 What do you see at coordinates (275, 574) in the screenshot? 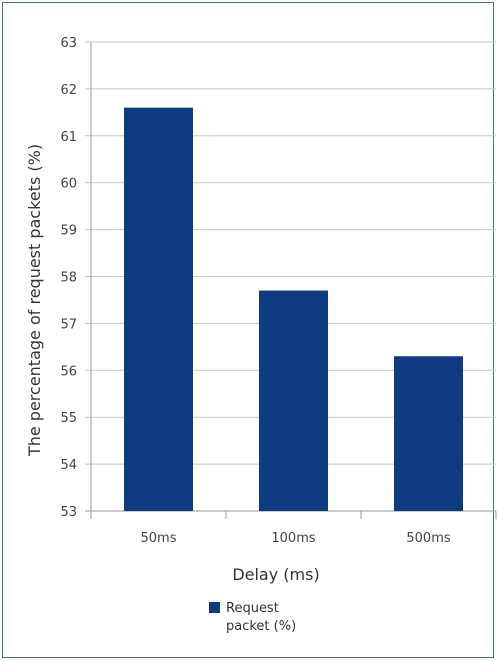
I see `x-axis-title: Delay (ms)` at bounding box center [275, 574].